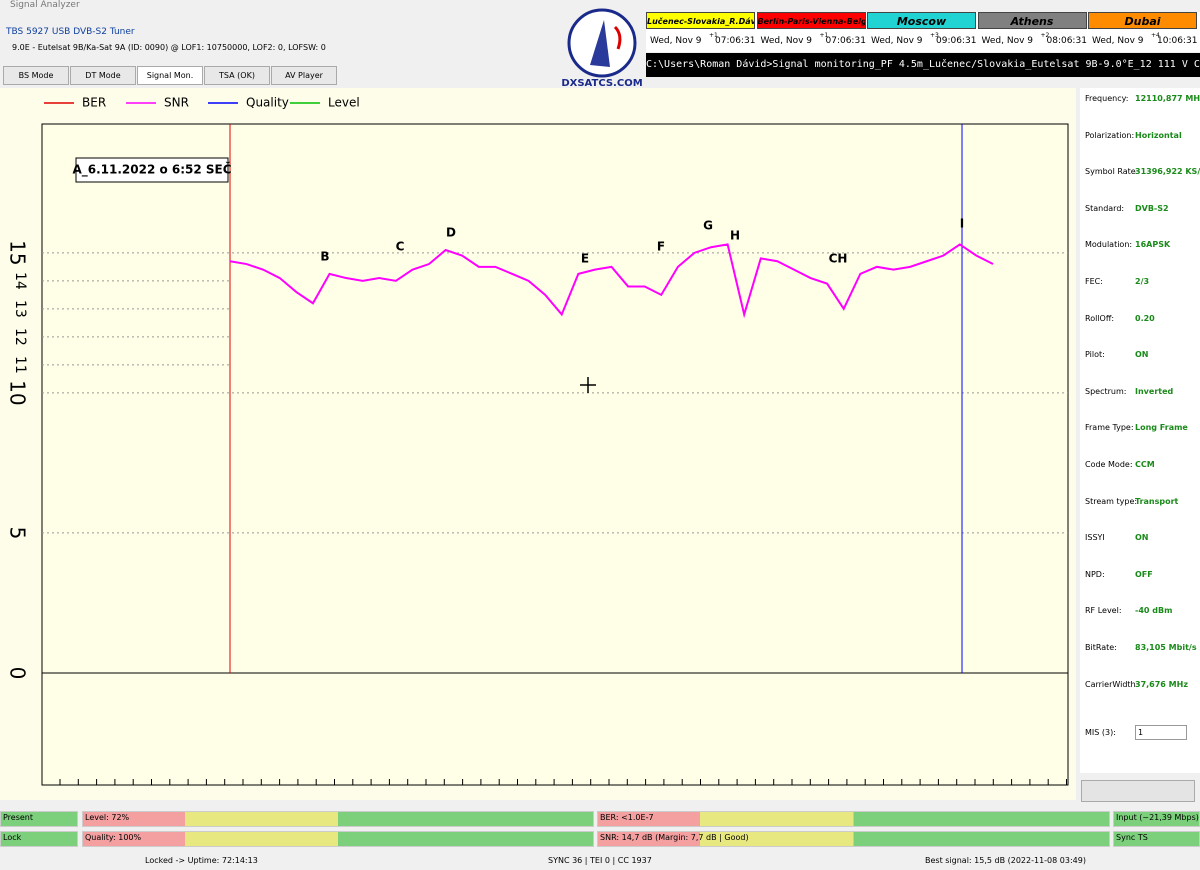 The width and height of the screenshot is (1200, 870). What do you see at coordinates (1100, 318) in the screenshot?
I see `param-label: RollOff:` at bounding box center [1100, 318].